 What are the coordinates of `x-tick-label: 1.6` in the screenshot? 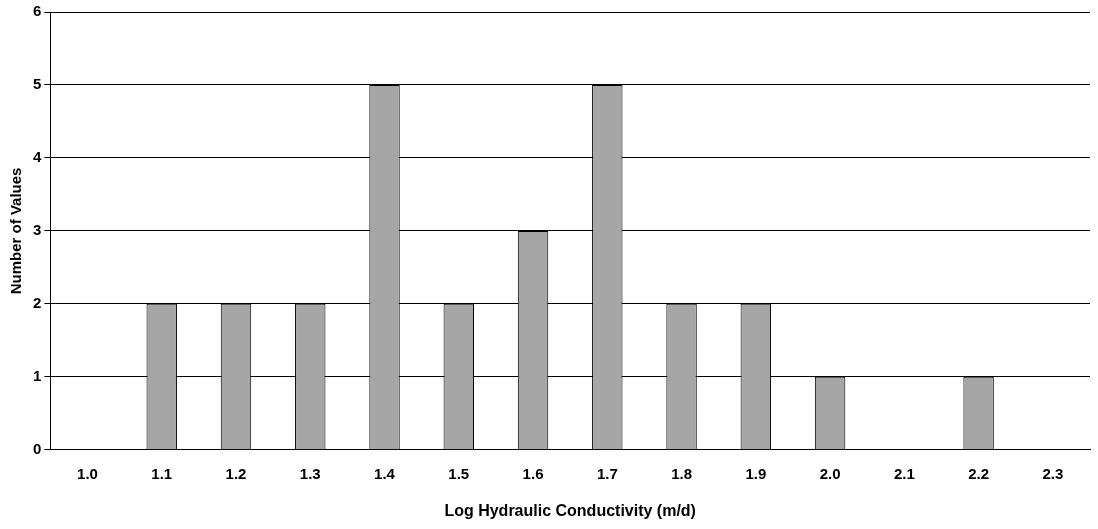 It's located at (533, 473).